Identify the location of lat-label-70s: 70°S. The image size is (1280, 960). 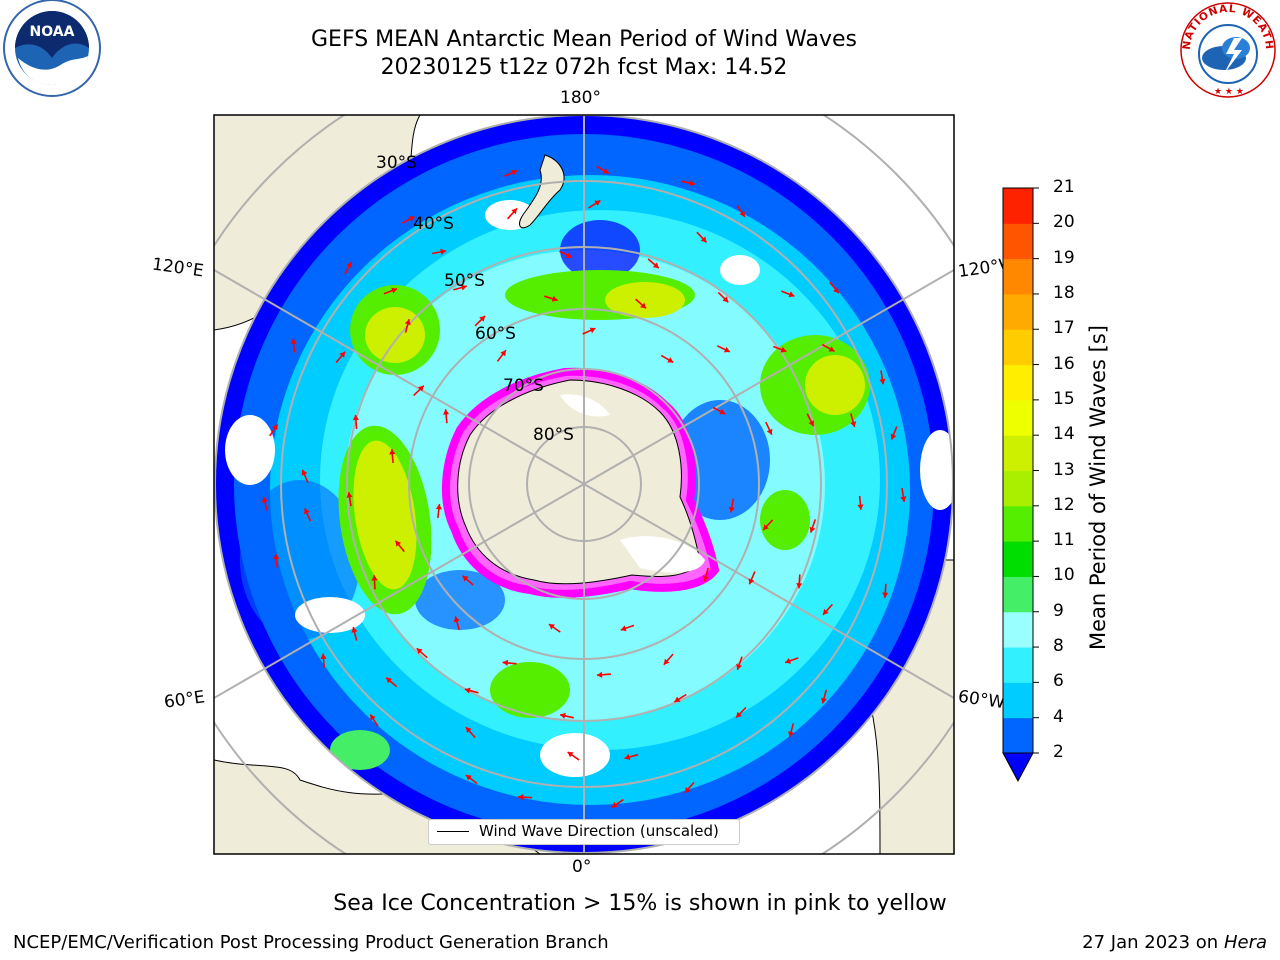
(523, 386).